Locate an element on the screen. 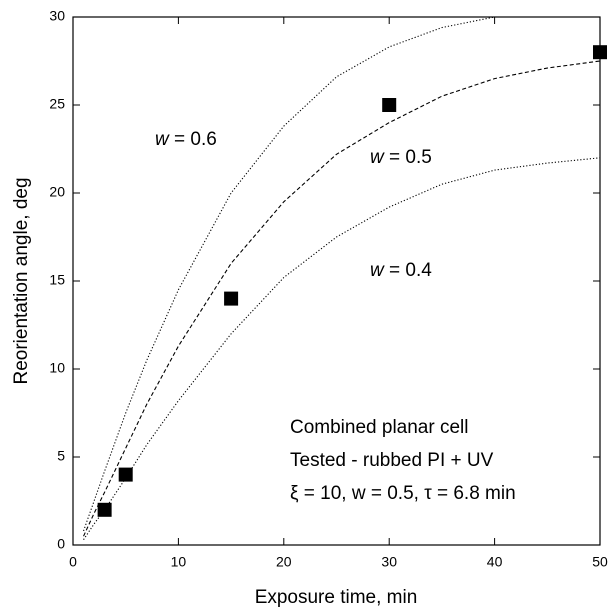 Image resolution: width=608 pixels, height=612 pixels. curve-label: w = 0.5 is located at coordinates (401, 157).